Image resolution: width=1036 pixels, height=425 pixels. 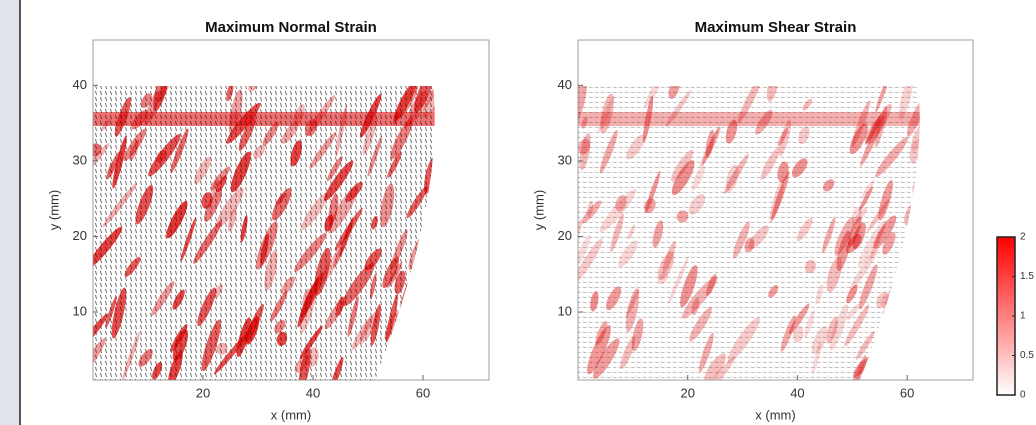 I want to click on chart-title: Maximum Normal Strain, so click(x=291, y=27).